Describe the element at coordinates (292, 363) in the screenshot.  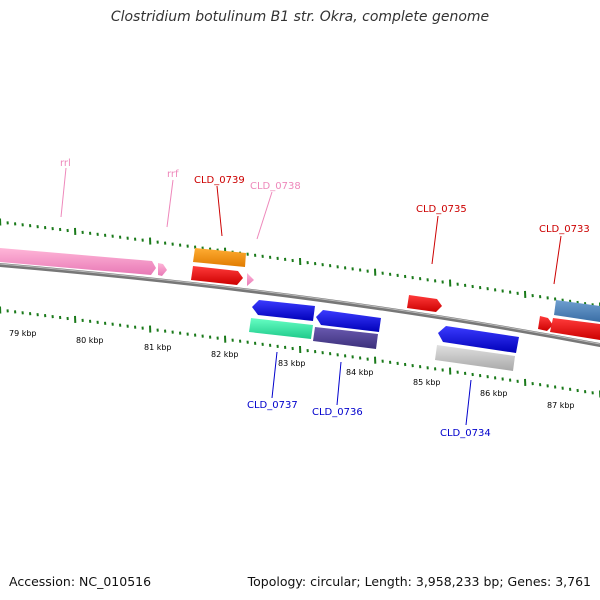
I see `scale-label-83: 83 kbp` at that location.